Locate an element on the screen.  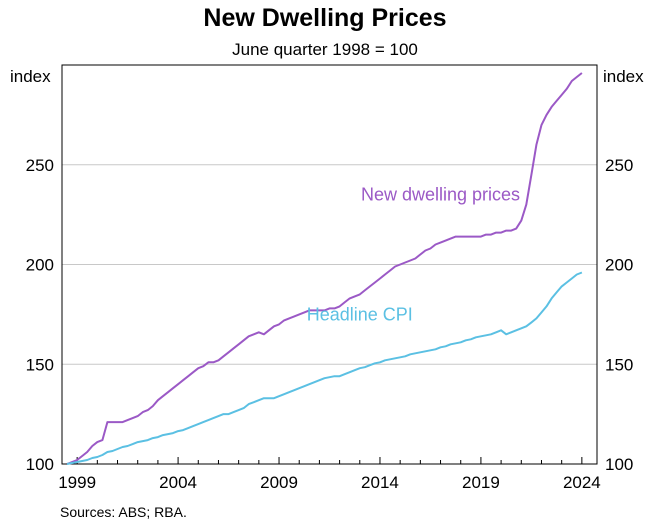
x-tick-label: 2019 is located at coordinates (481, 482).